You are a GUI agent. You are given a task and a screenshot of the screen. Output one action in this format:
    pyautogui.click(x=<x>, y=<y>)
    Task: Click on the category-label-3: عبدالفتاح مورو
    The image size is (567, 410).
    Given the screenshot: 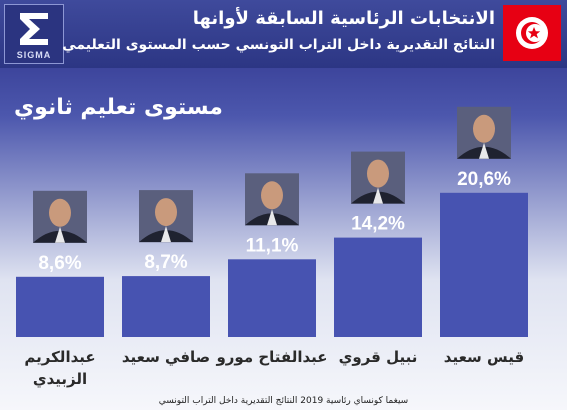 What is the action you would take?
    pyautogui.click(x=271, y=357)
    